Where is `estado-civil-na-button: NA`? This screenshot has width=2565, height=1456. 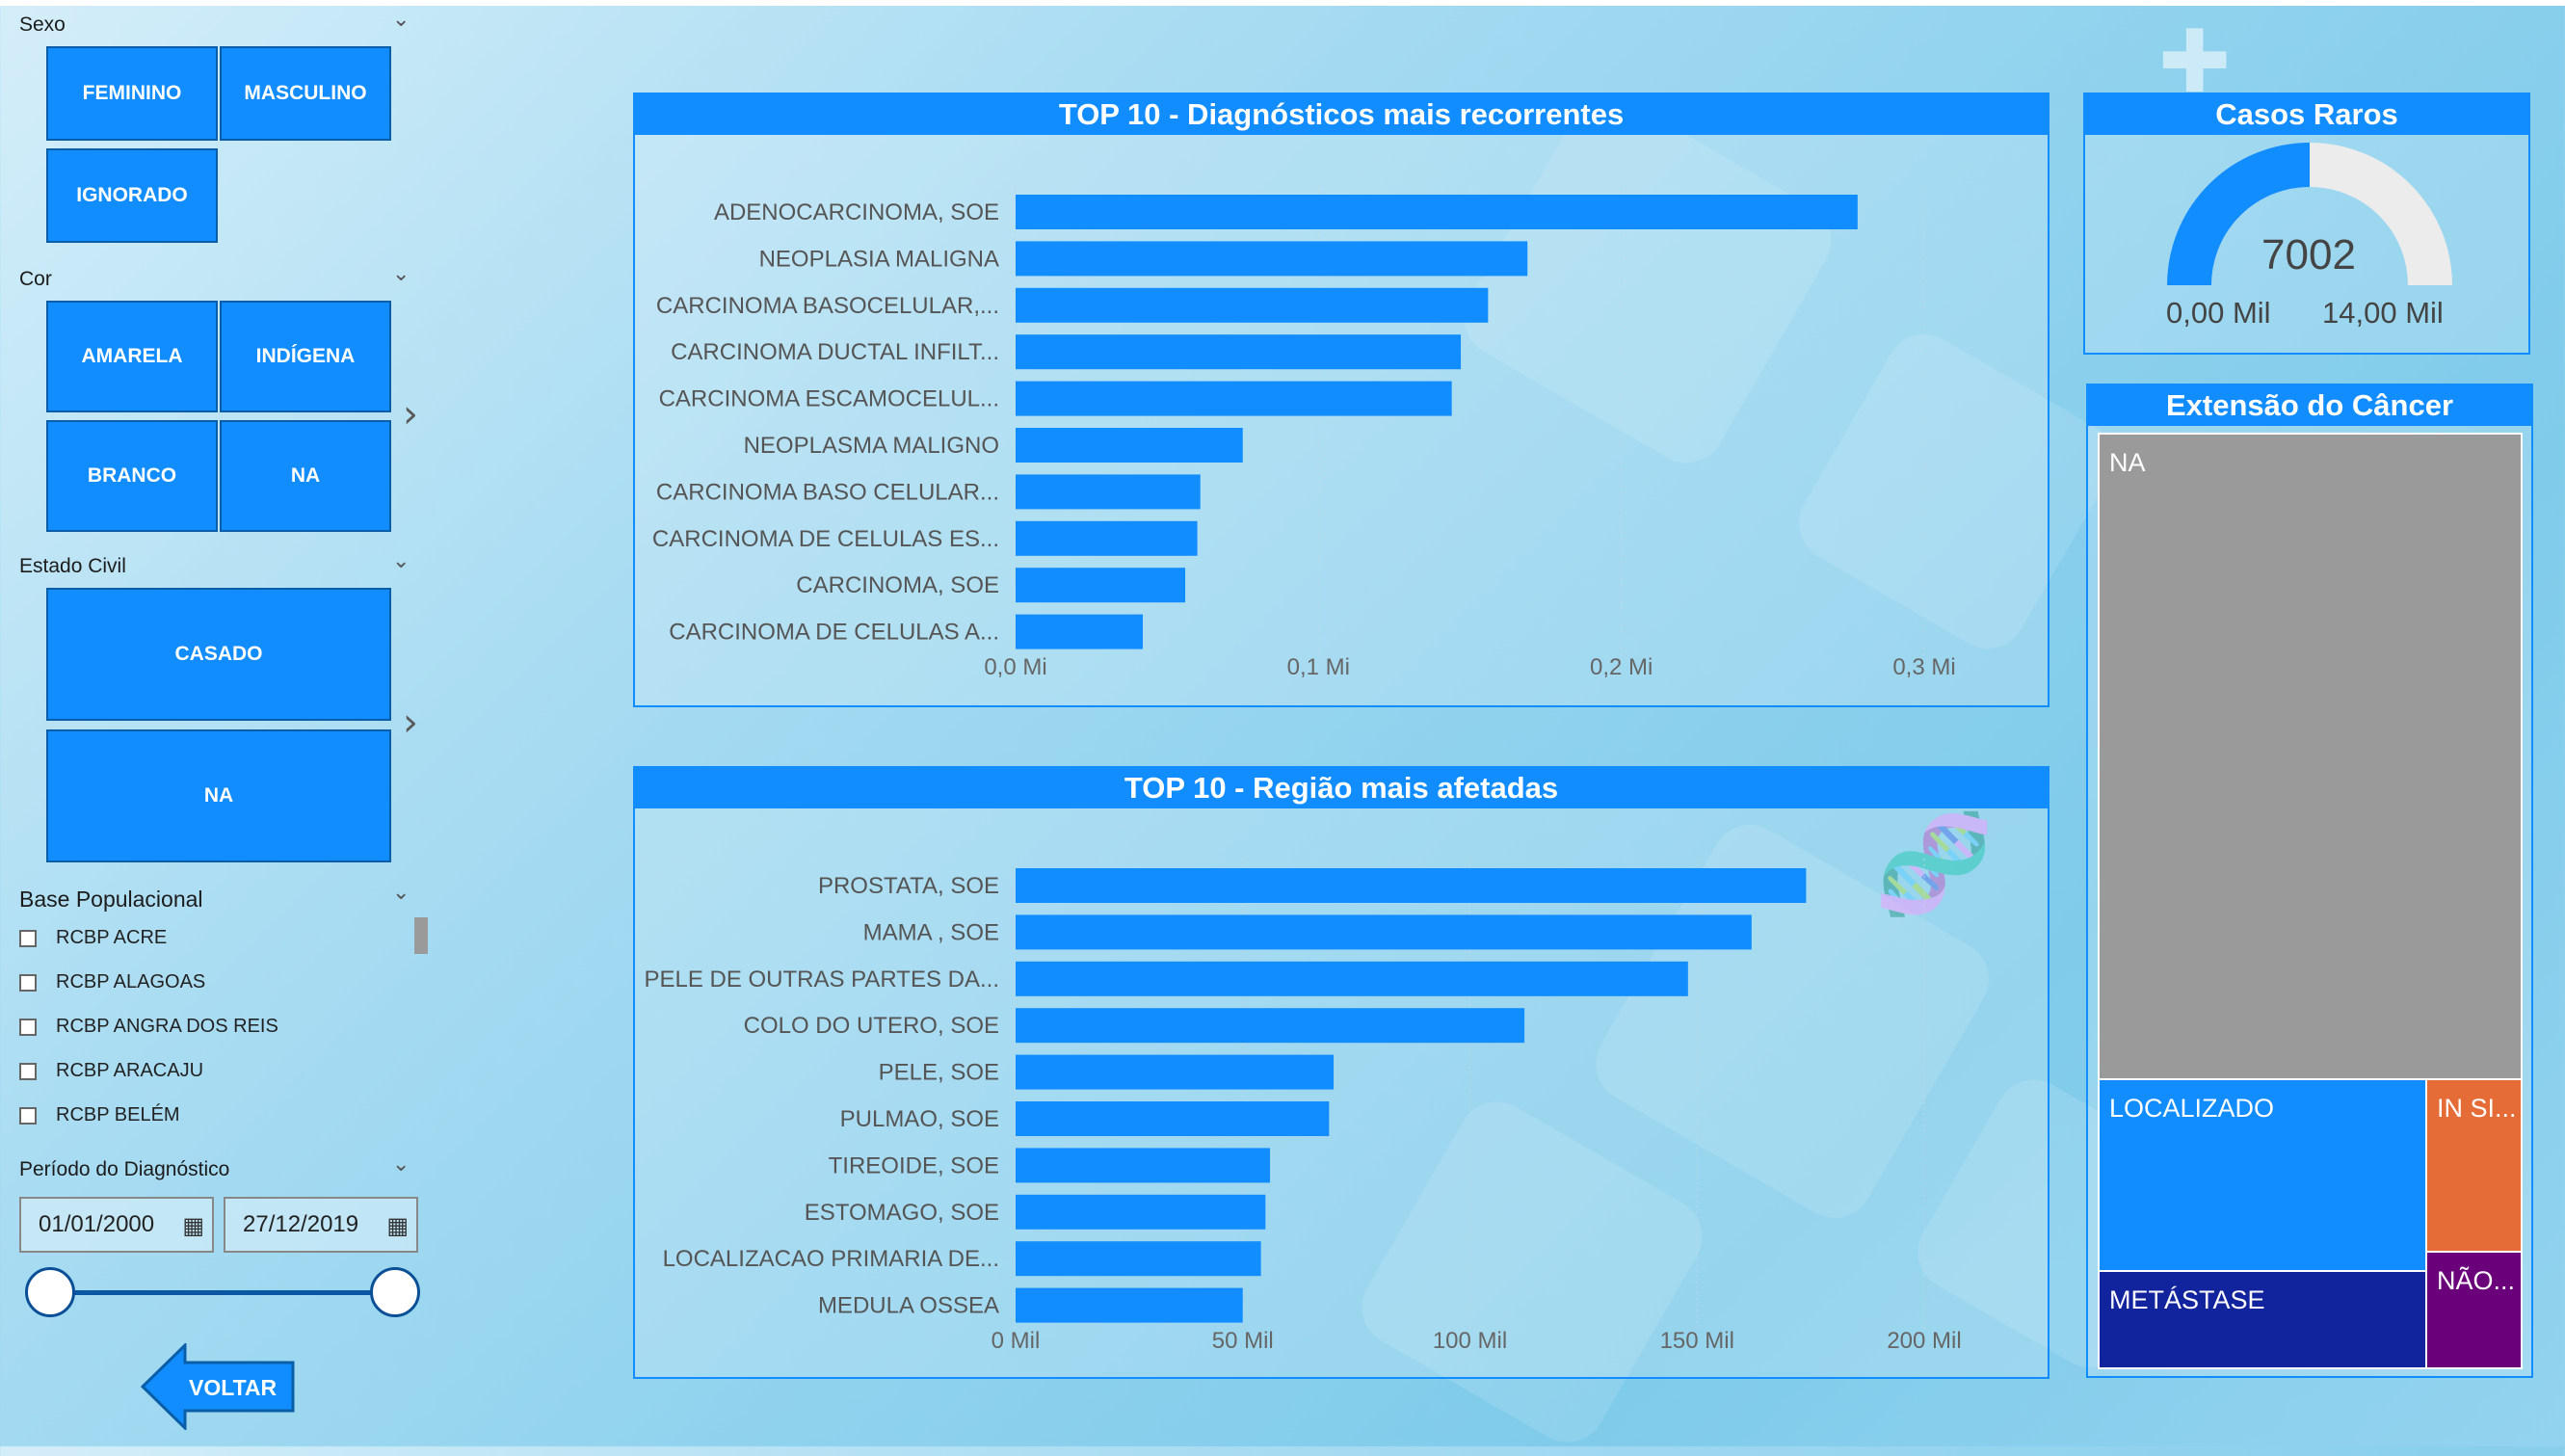 estado-civil-na-button: NA is located at coordinates (218, 795).